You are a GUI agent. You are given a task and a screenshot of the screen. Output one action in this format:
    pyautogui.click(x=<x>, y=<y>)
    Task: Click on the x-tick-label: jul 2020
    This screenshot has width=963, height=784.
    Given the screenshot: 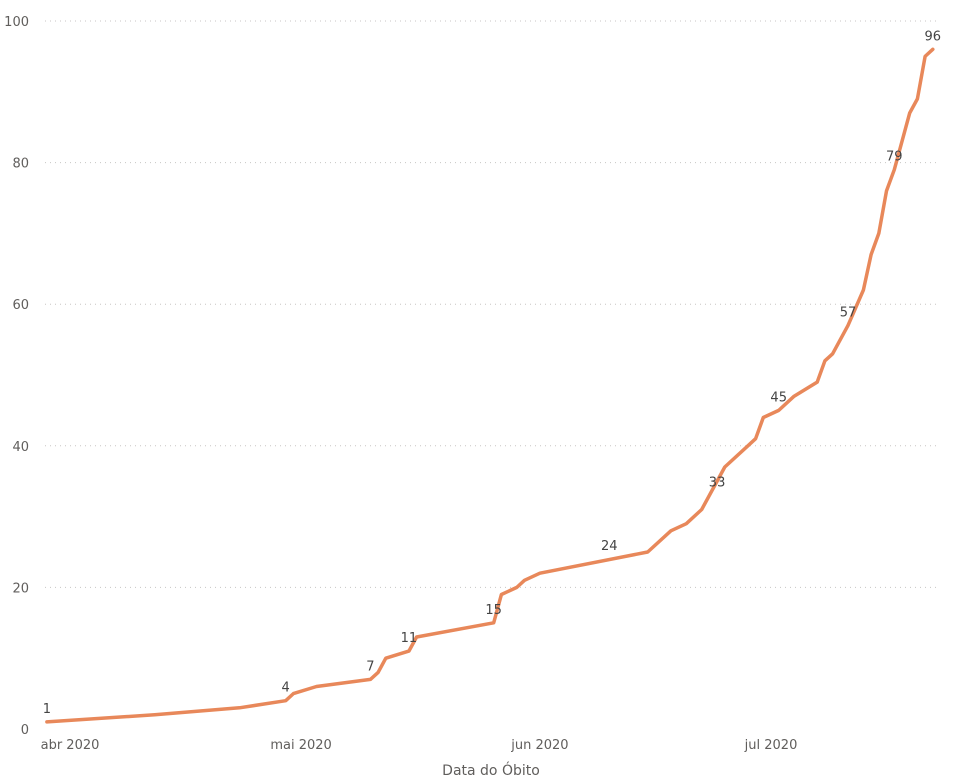 What is the action you would take?
    pyautogui.click(x=771, y=745)
    